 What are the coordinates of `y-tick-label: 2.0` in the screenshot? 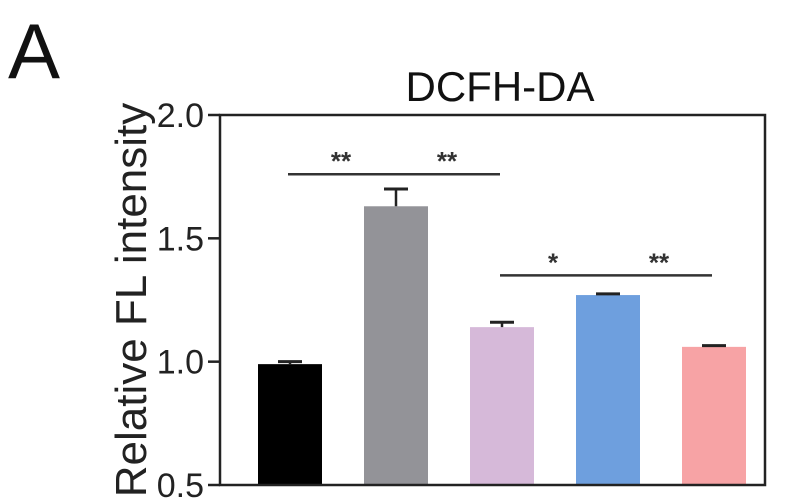 It's located at (180, 116).